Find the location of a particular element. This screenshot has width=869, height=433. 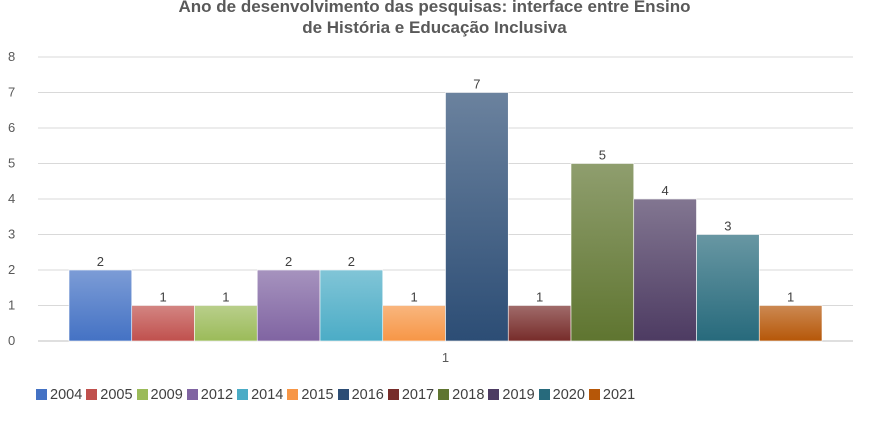

legend-label: 2020 is located at coordinates (568, 395).